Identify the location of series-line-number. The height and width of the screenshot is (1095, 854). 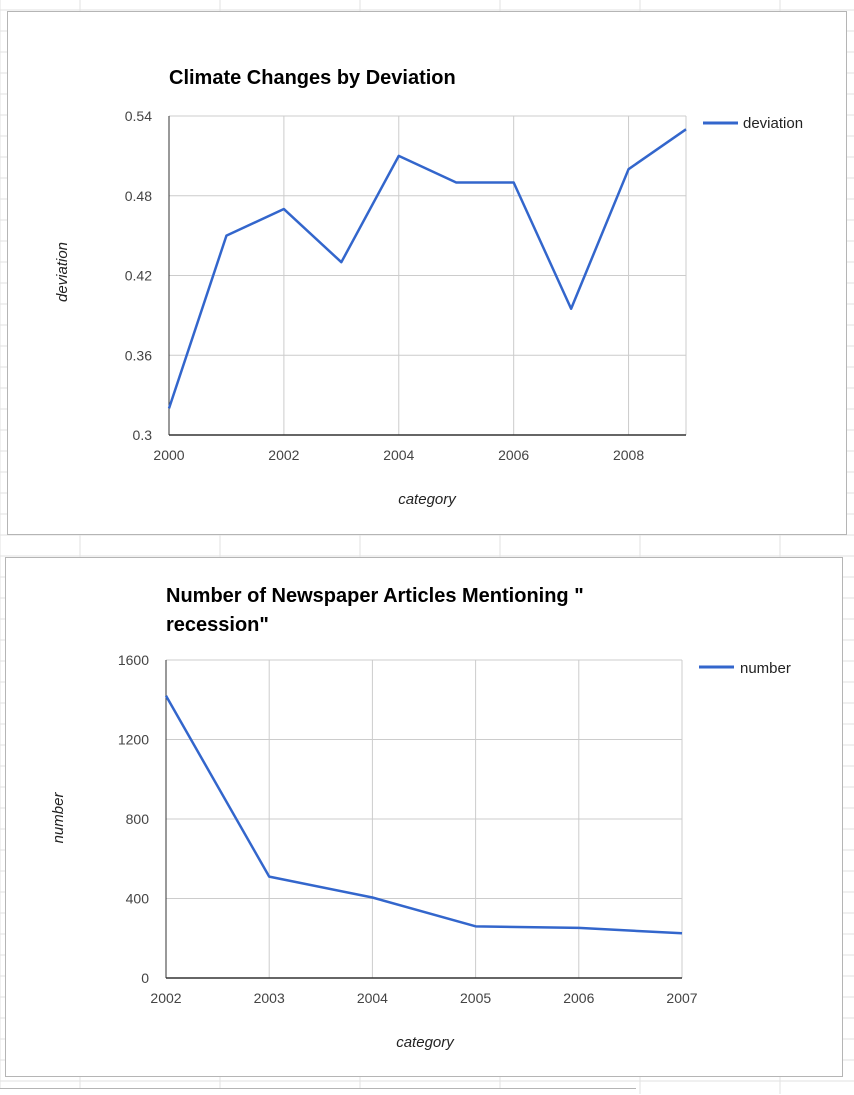
(423, 815).